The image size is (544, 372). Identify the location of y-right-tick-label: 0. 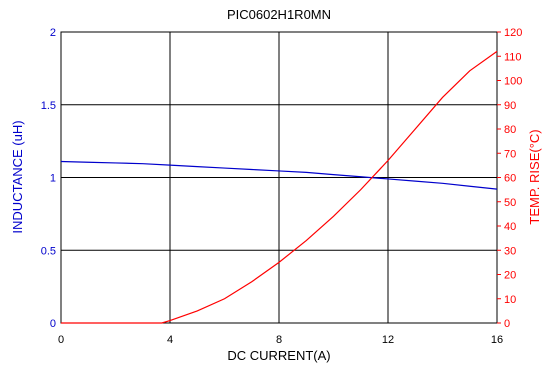
(507, 324).